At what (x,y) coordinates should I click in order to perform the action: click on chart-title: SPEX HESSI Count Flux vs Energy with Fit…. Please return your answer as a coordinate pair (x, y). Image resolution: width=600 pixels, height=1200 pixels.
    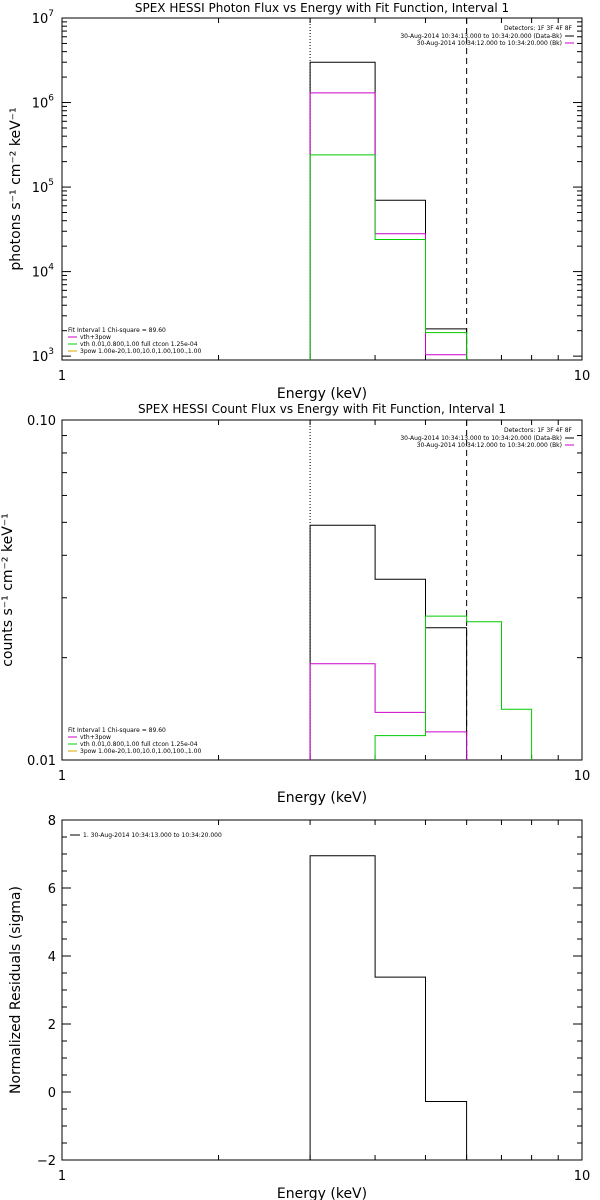
    Looking at the image, I should click on (322, 409).